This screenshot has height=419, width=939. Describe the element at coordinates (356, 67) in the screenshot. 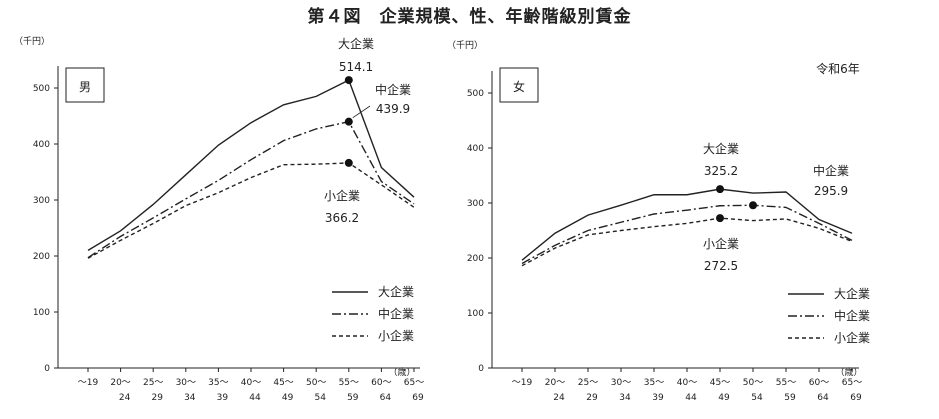

I see `data-label: 514.1` at that location.